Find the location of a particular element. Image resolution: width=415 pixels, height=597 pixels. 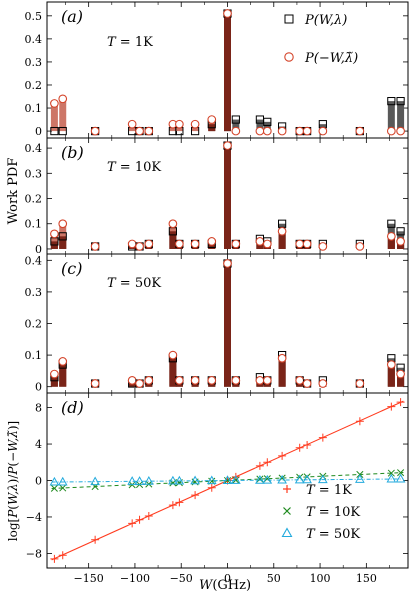

panel-label: (c) is located at coordinates (71, 268).